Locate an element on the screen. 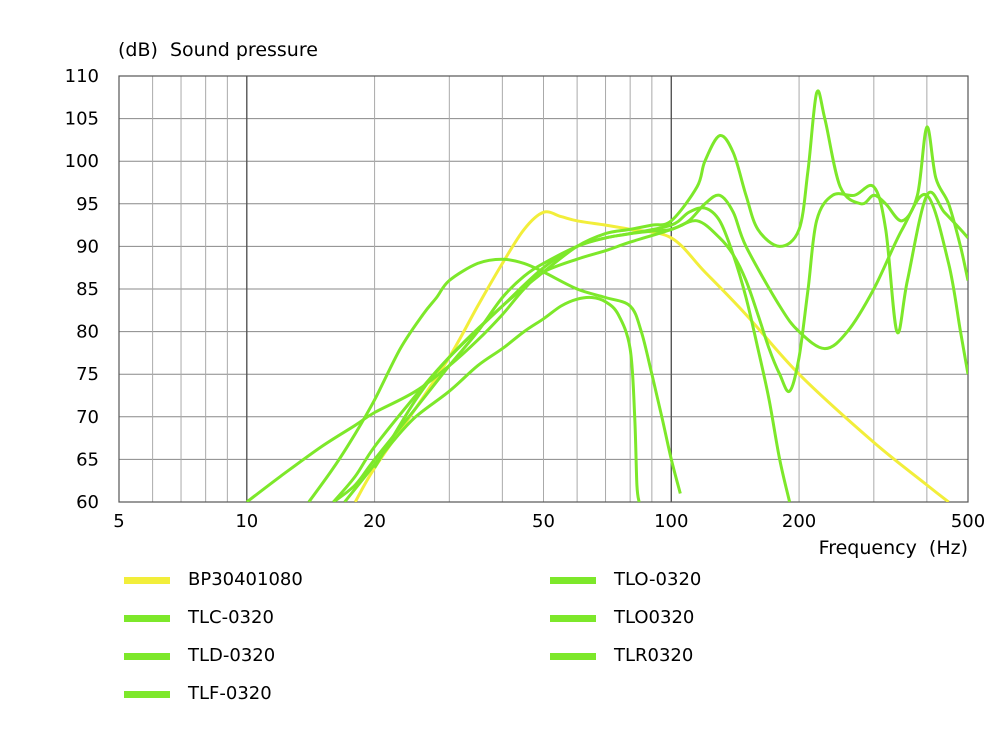 The image size is (1000, 743). legend-item: TLF-0320 is located at coordinates (198, 693).